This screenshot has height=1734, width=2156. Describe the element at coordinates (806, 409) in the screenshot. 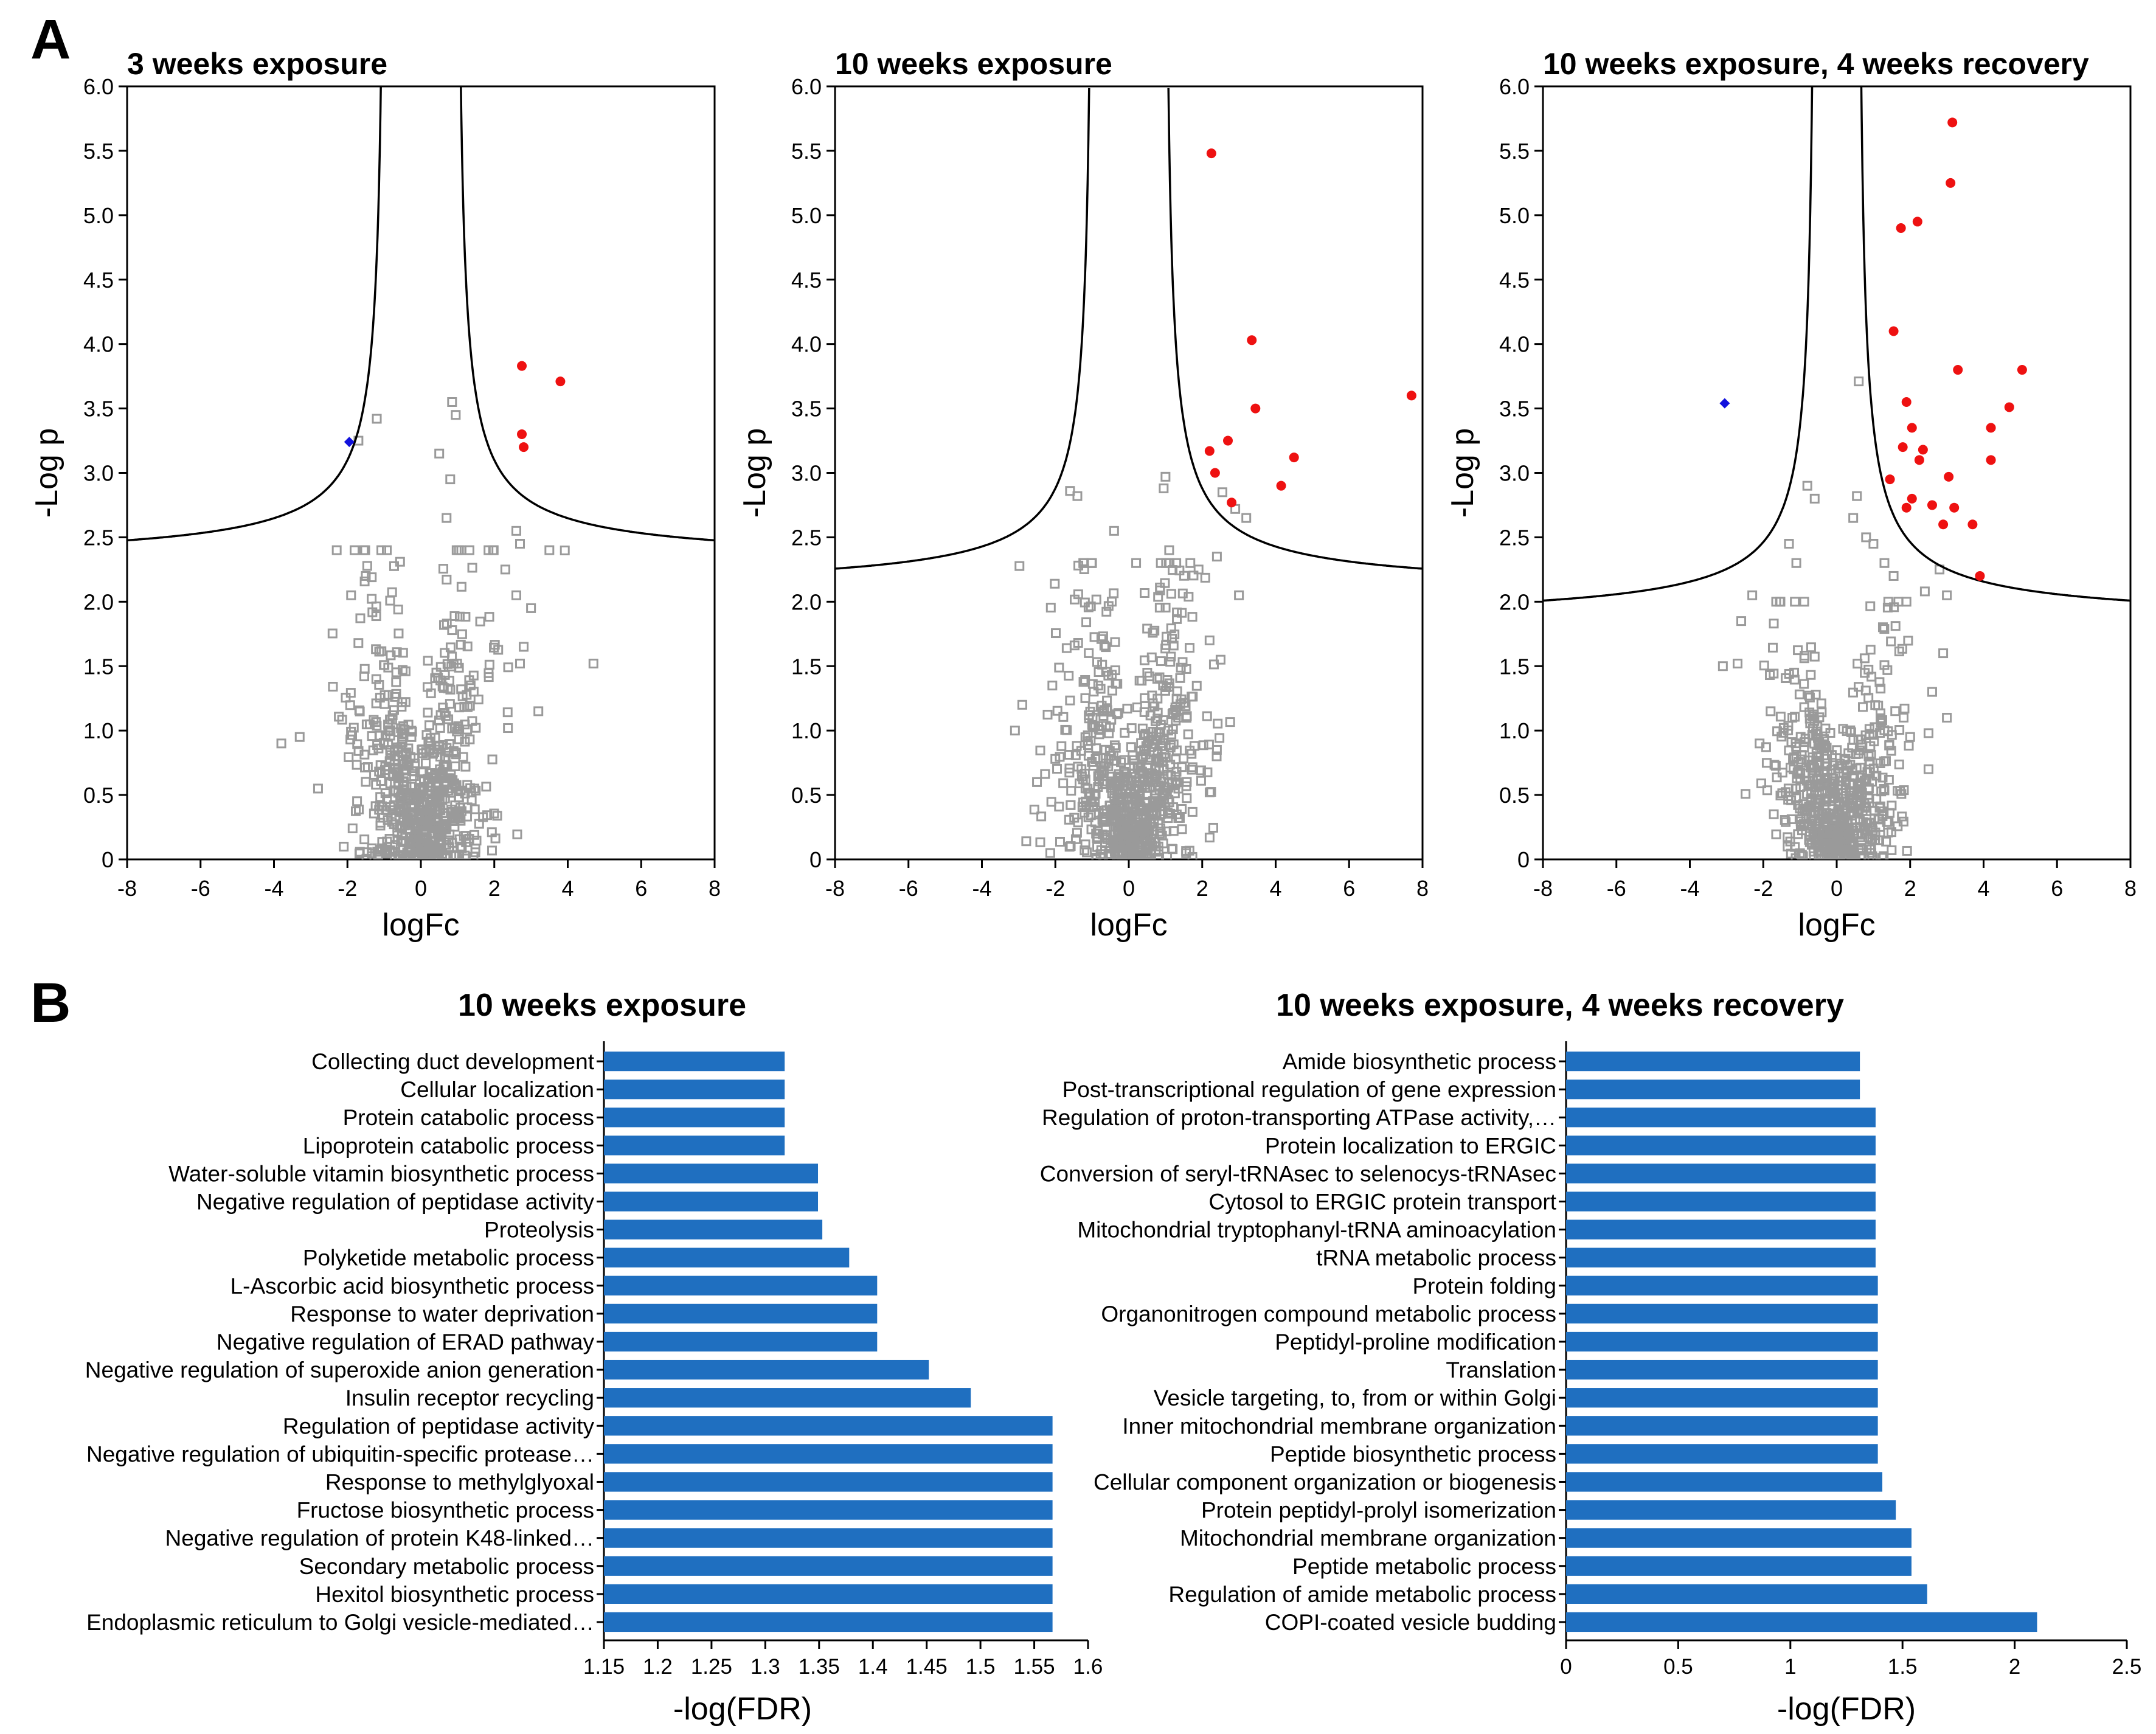

I see `y-tick-label: 3.5` at that location.